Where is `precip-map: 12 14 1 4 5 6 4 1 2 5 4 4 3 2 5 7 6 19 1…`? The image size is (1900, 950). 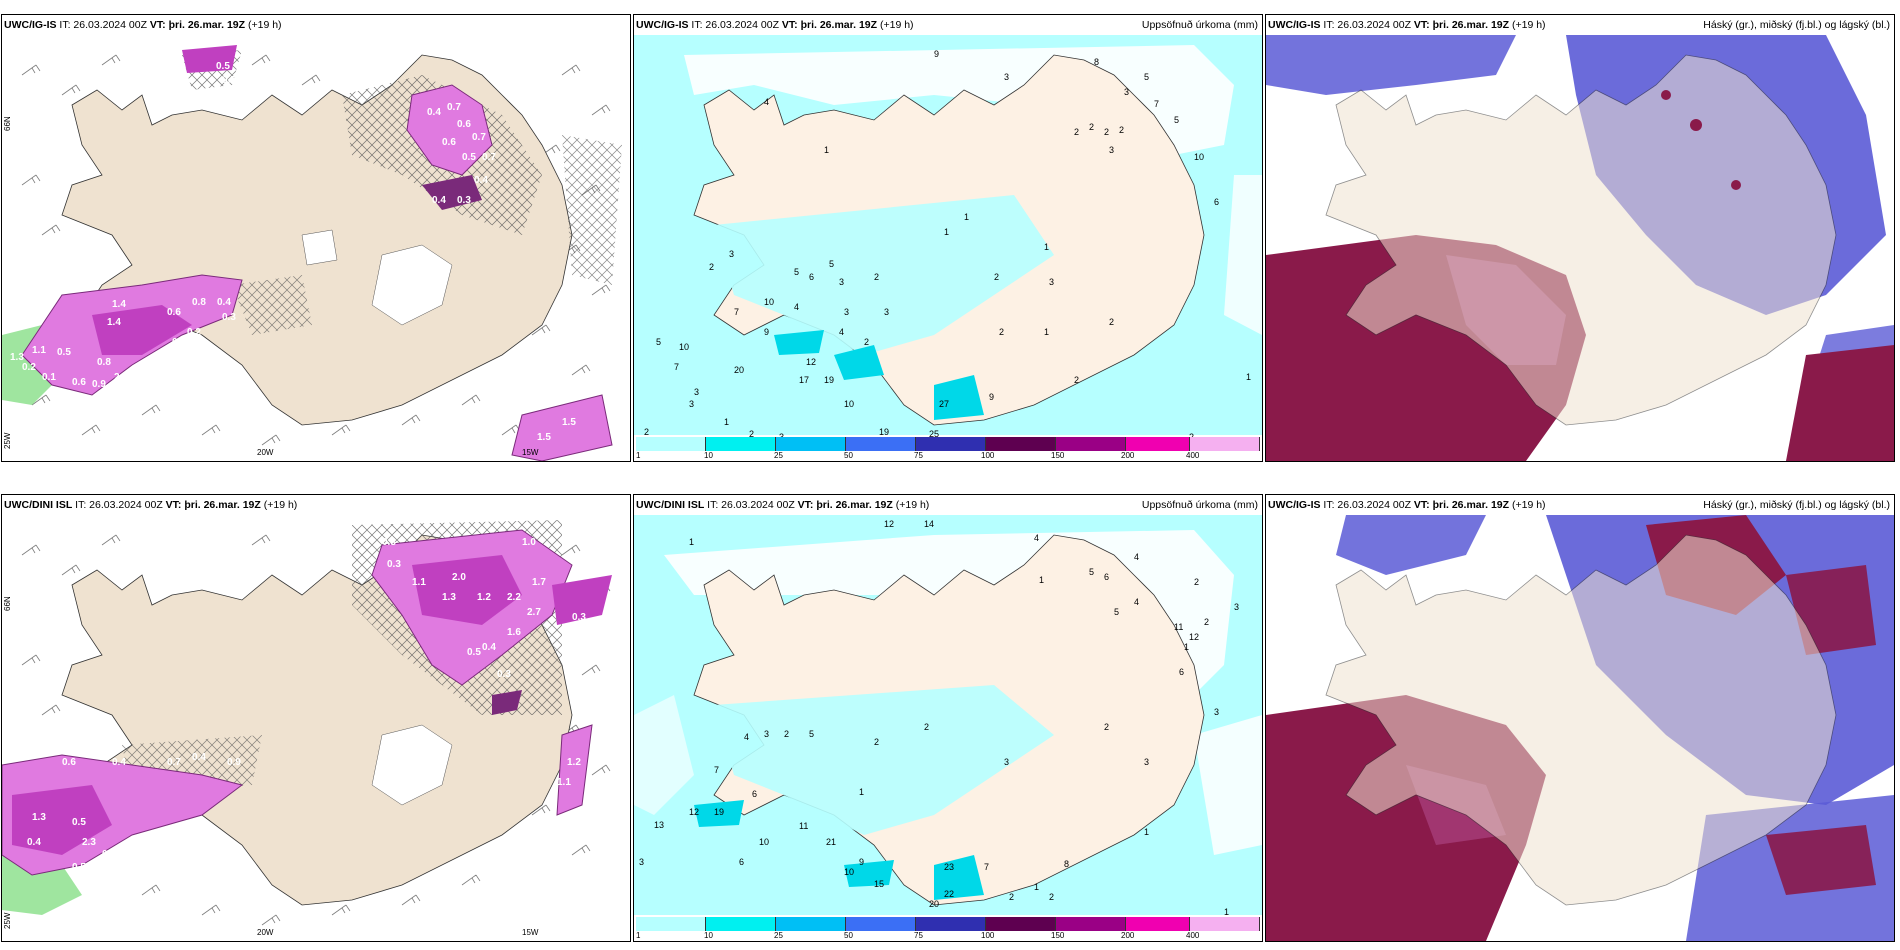
precip-map: 12 14 1 4 5 6 4 1 2 5 4 4 3 2 5 7 6 19 1… is located at coordinates (948, 716).